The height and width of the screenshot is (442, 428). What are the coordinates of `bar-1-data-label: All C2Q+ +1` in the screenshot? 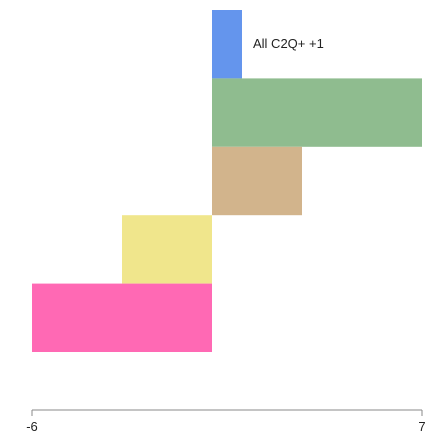 It's located at (288, 43).